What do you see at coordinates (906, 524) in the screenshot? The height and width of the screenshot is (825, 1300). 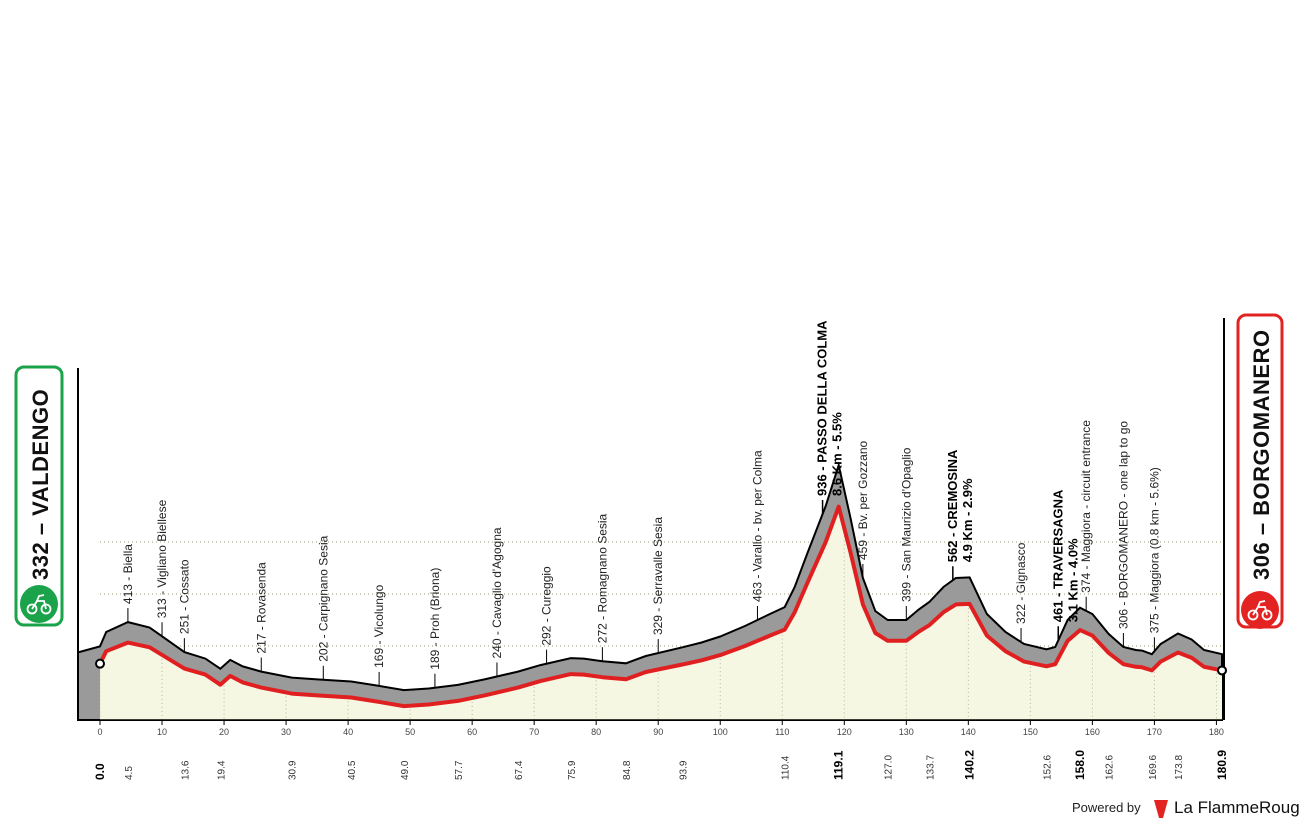 I see `poi-label: 399 - San Maurizio d'Opaglio` at bounding box center [906, 524].